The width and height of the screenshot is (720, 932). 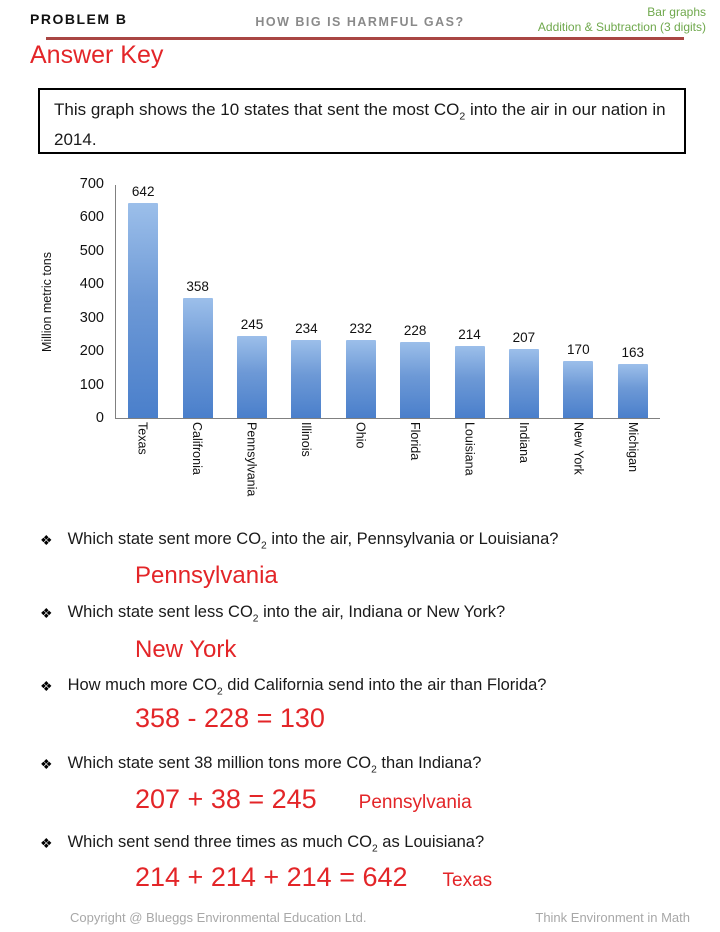 I want to click on bar-value-label: 232, so click(x=361, y=328).